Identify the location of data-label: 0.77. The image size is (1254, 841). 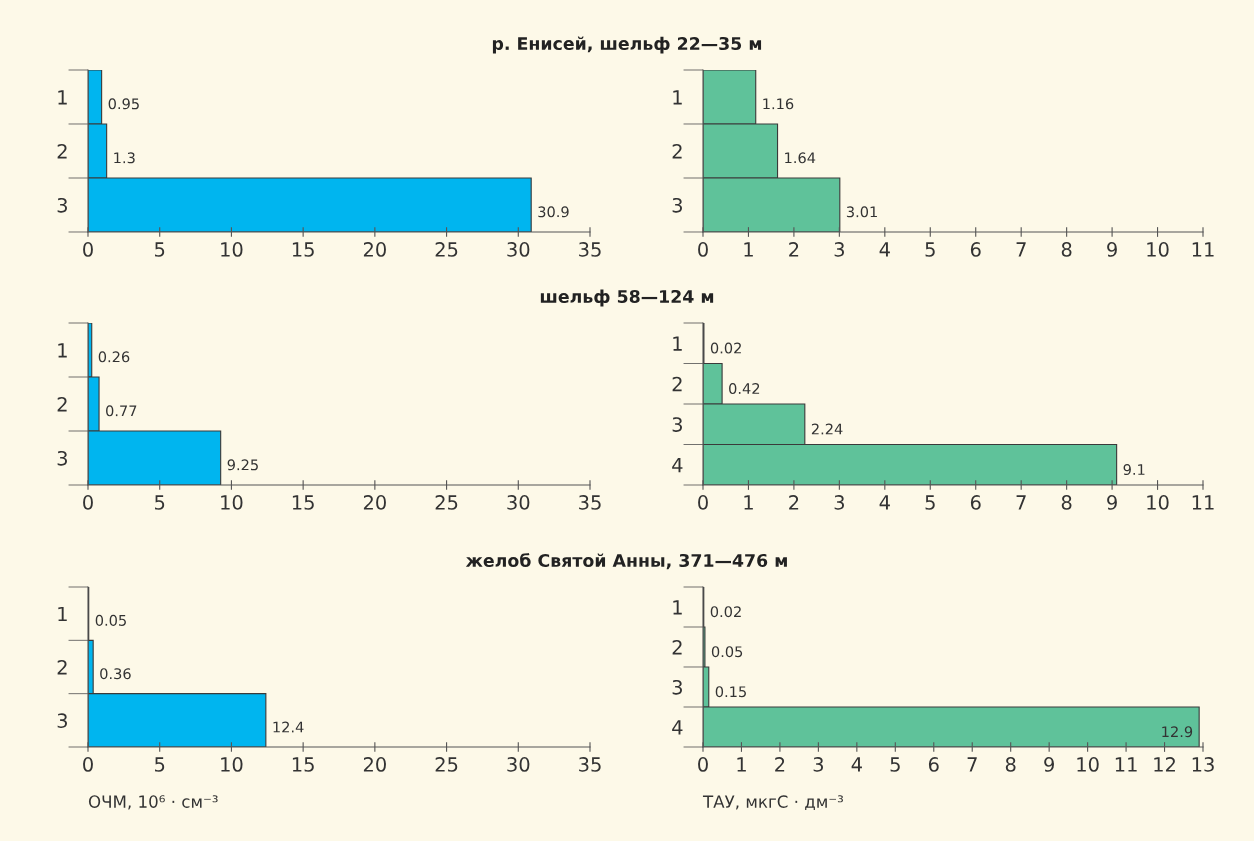
(121, 411).